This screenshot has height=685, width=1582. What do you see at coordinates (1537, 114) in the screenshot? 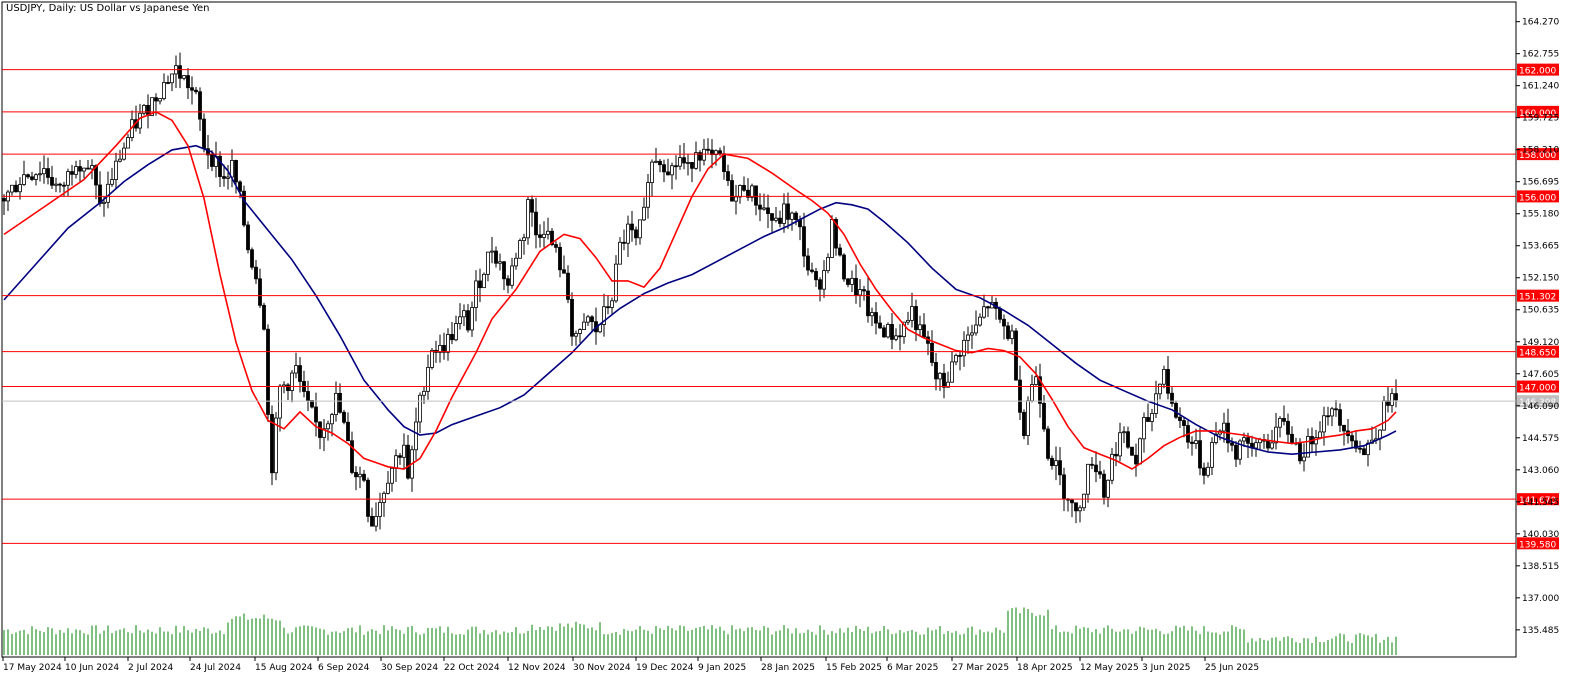
I see `level-label: 160.000` at bounding box center [1537, 114].